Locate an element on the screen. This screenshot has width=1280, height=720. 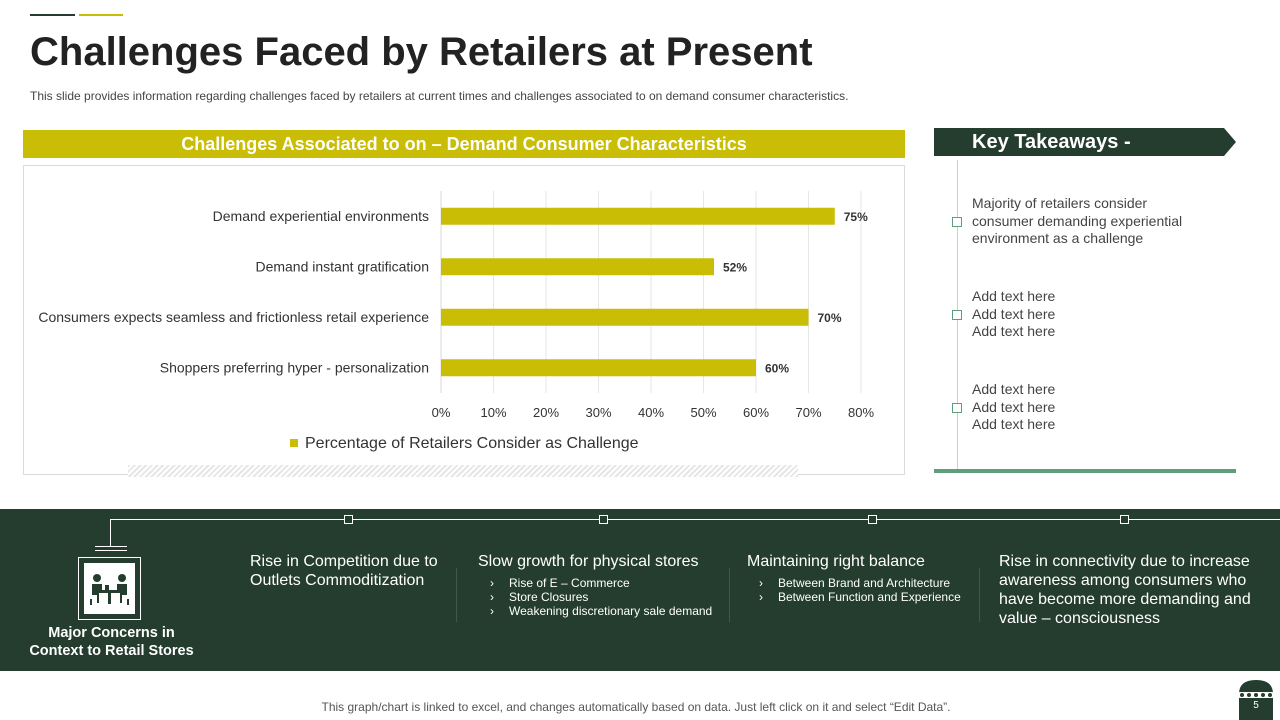
concern-bullet: Weakening discretionary sale demand is located at coordinates (610, 611).